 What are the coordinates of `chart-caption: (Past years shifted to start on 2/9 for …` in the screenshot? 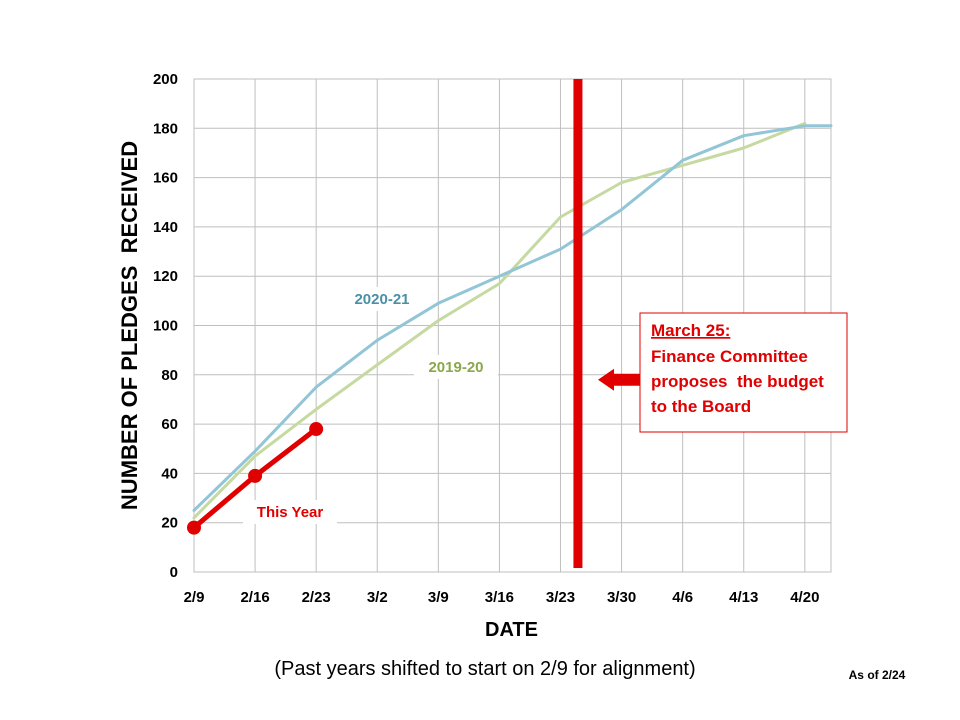 It's located at (484, 669).